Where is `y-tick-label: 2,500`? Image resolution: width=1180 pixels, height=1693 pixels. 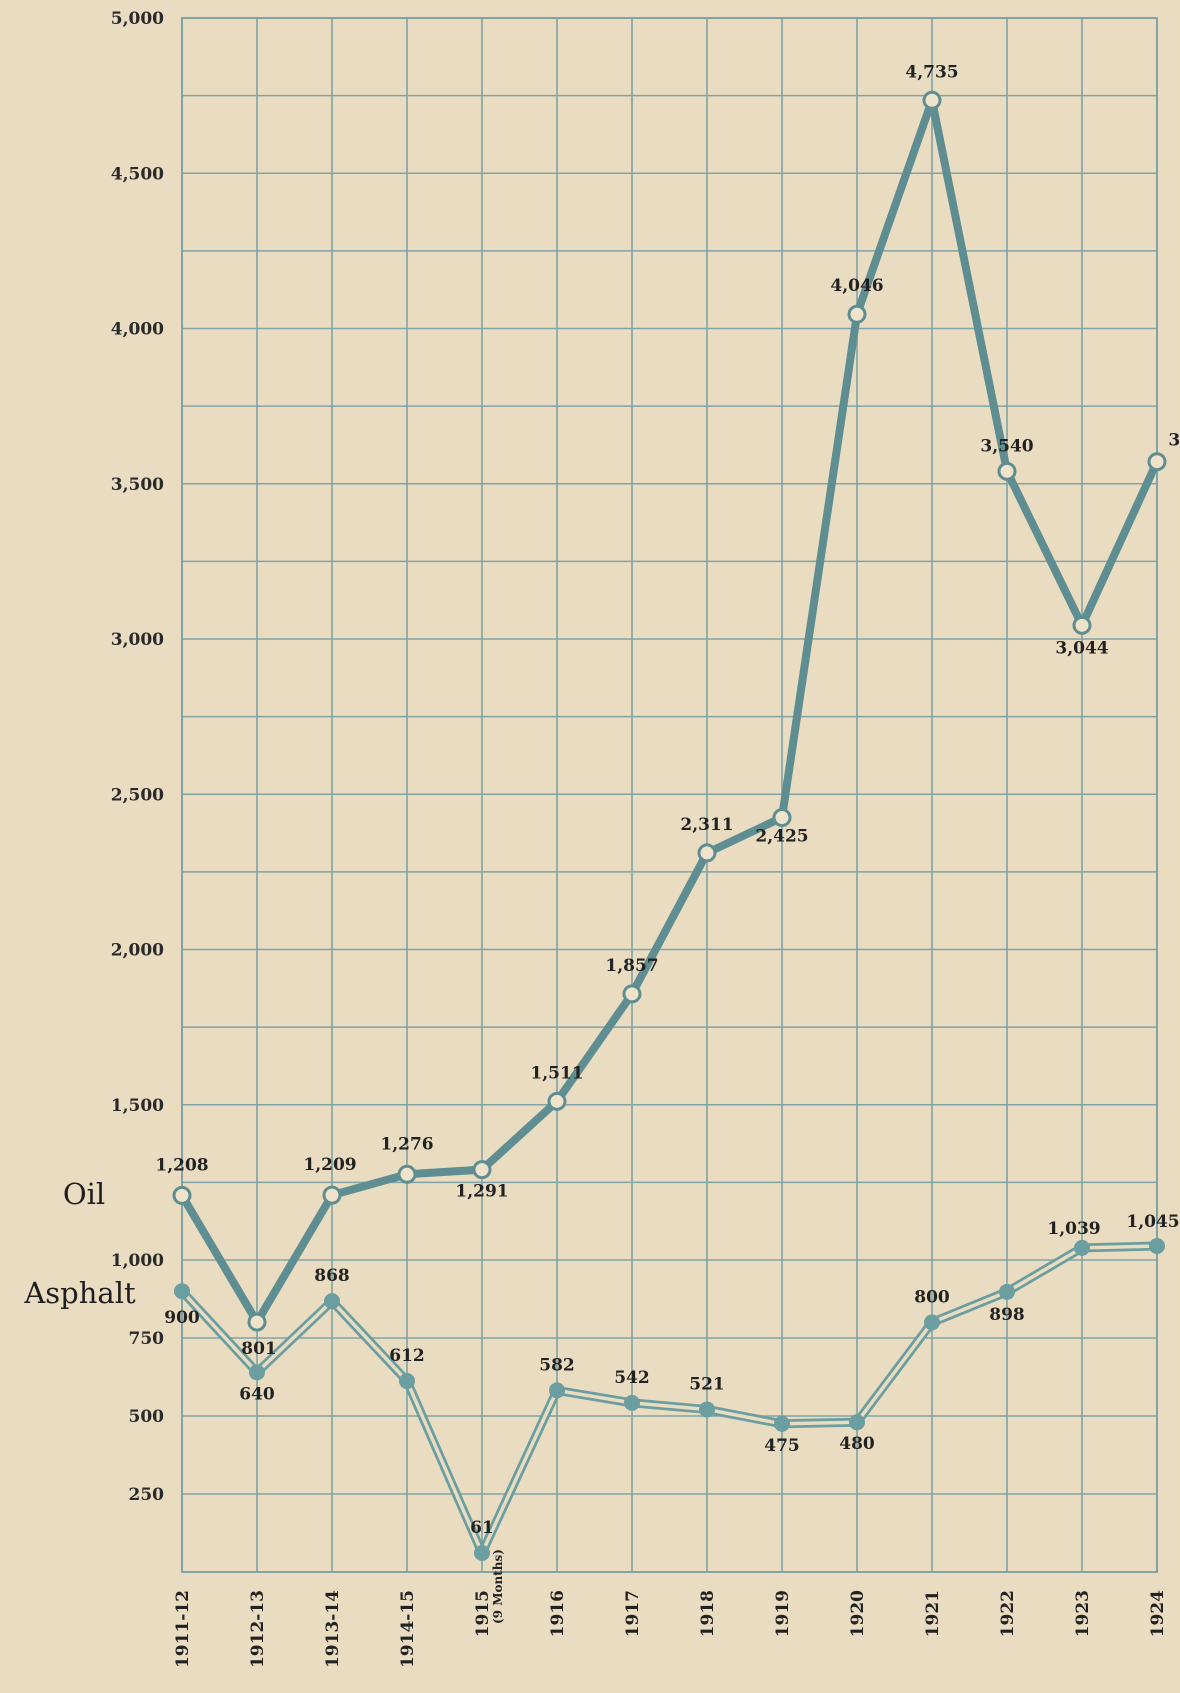 y-tick-label: 2,500 is located at coordinates (137, 795).